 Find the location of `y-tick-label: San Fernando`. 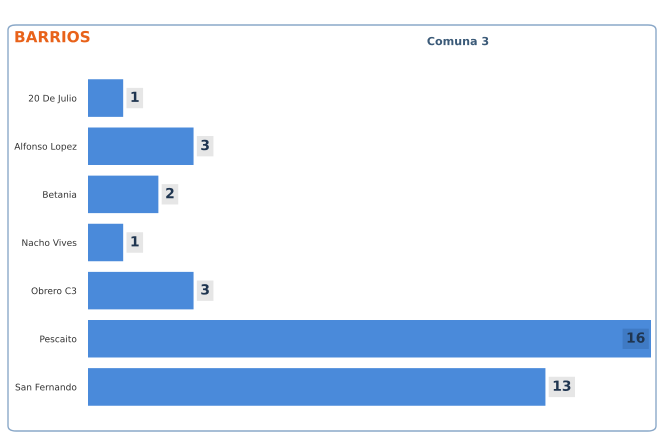

y-tick-label: San Fernando is located at coordinates (46, 387).